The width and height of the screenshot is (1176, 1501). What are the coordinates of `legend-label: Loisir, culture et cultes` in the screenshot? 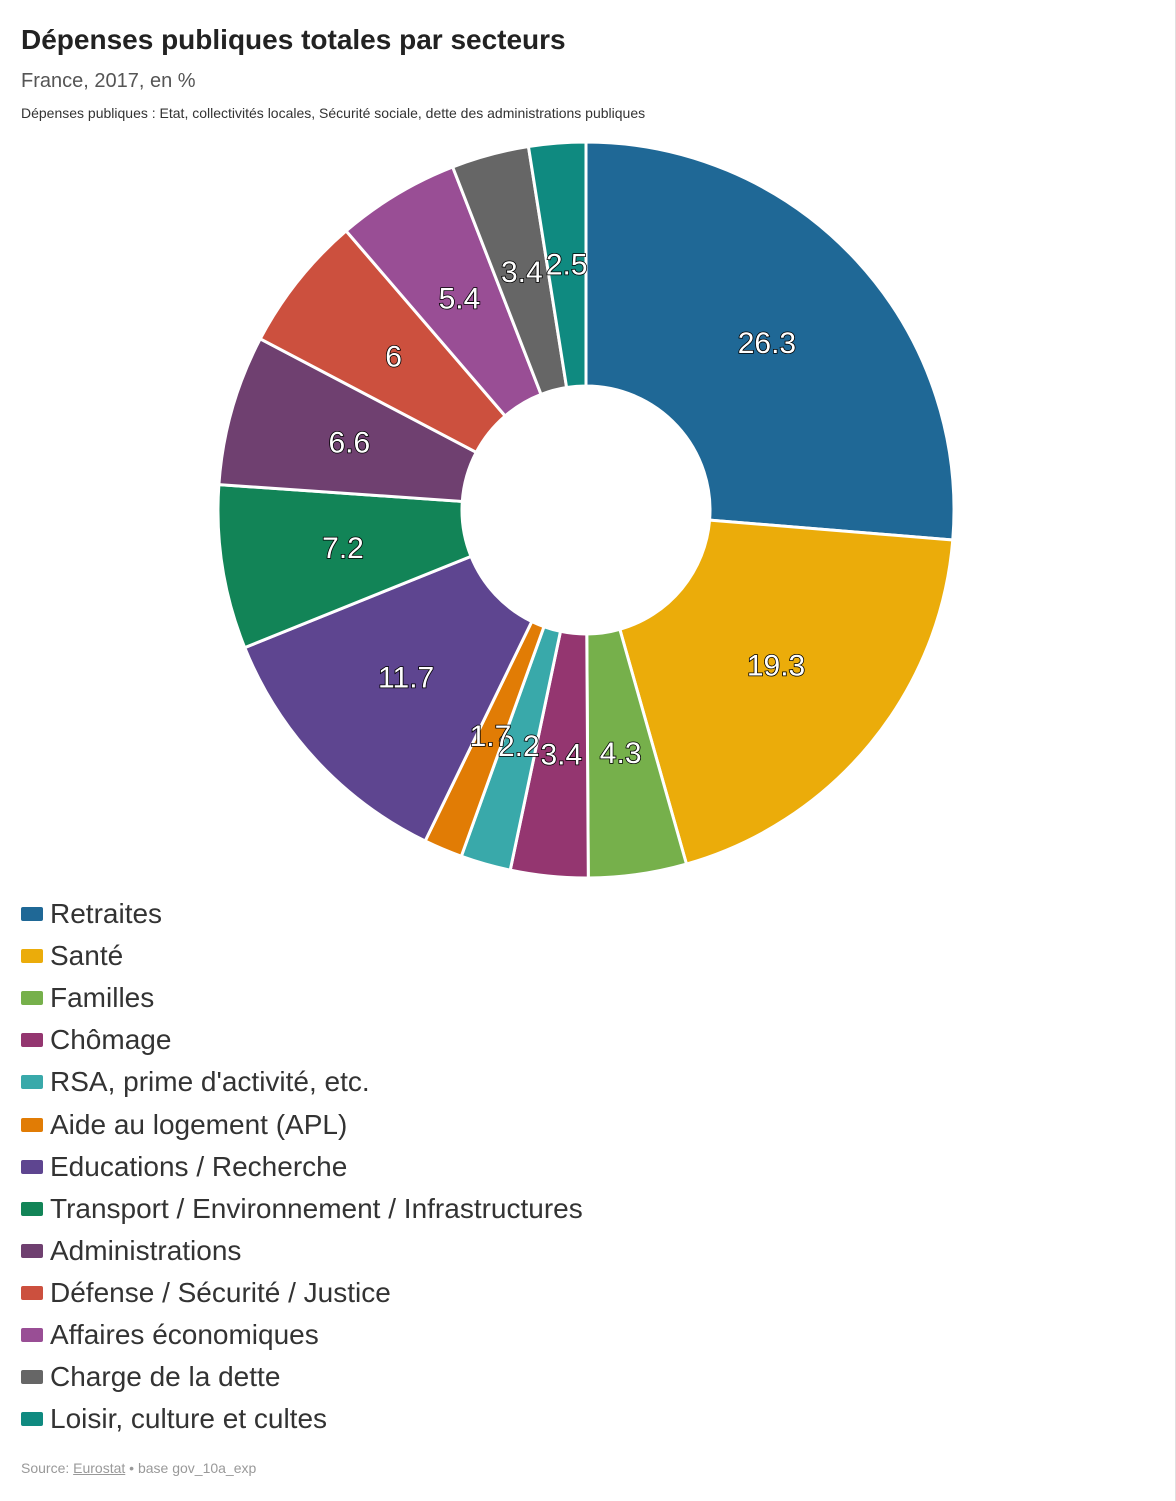 It's located at (189, 1419).